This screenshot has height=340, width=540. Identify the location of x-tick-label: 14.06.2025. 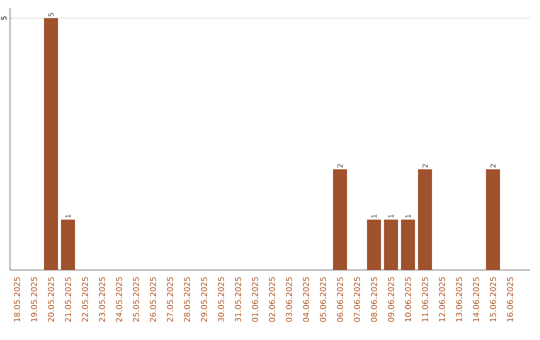
(476, 299).